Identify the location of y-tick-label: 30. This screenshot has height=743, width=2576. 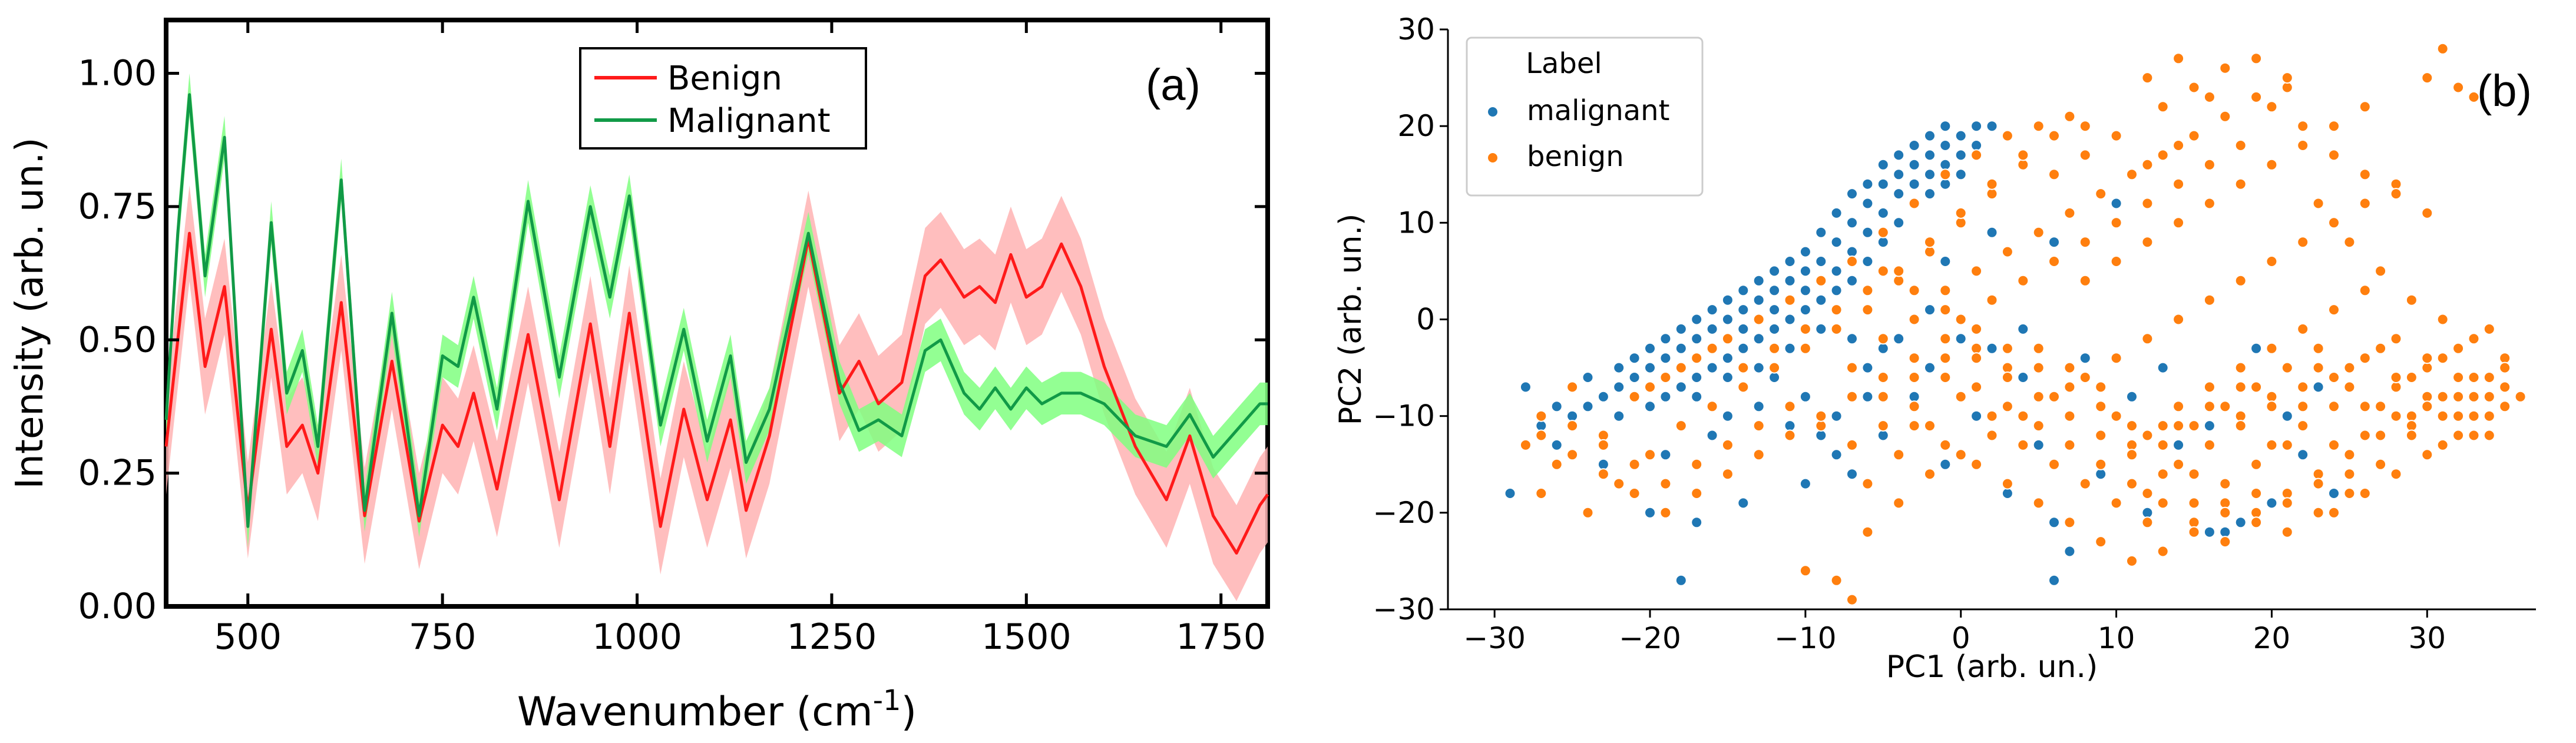
(1416, 30).